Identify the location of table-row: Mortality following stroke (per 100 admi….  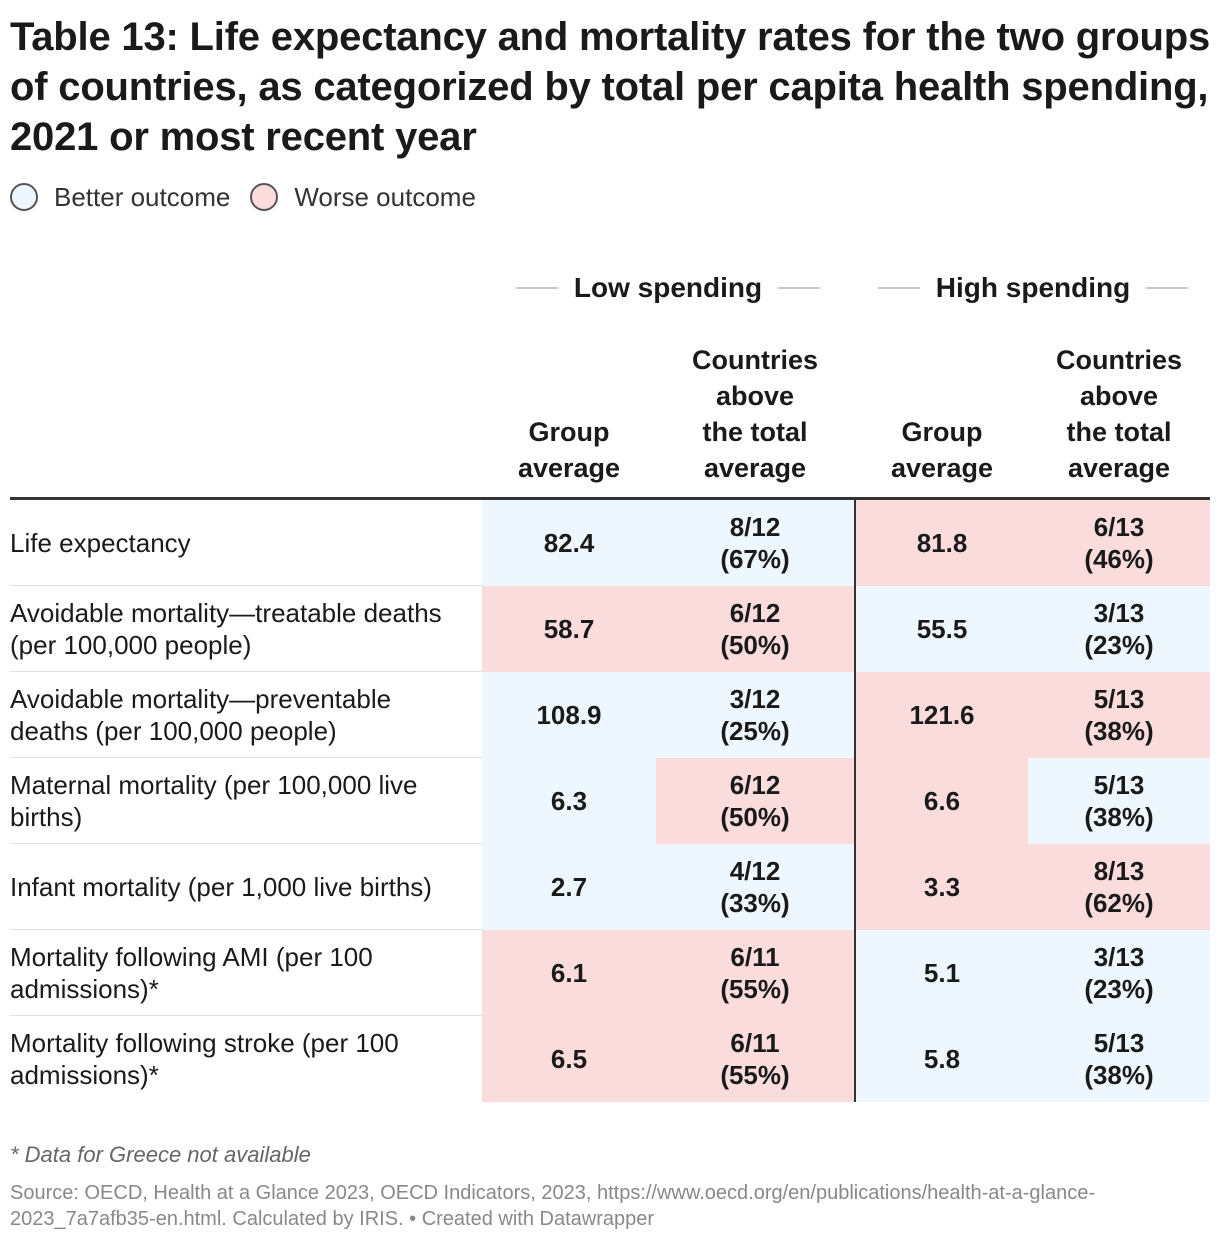
(610, 1059).